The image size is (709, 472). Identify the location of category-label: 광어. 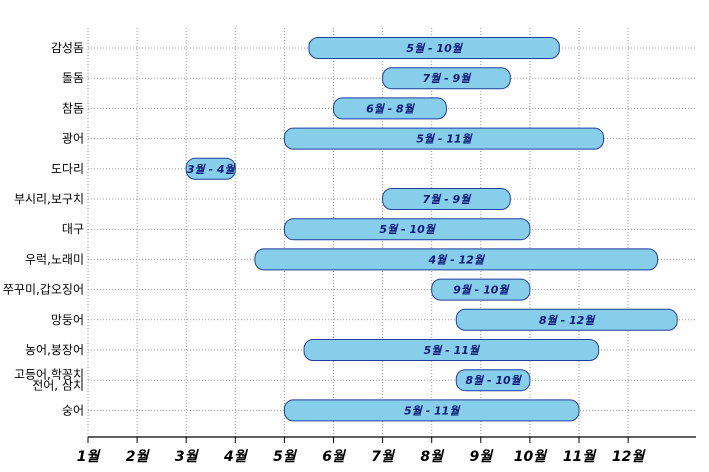
(73, 139).